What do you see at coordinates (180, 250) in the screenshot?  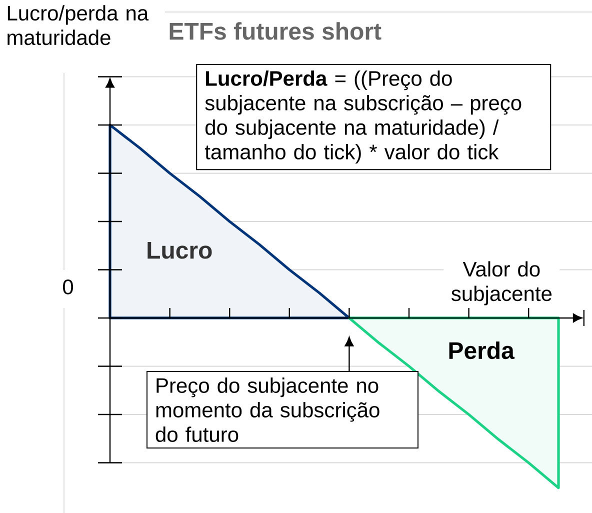 I see `series-label: Lucro` at bounding box center [180, 250].